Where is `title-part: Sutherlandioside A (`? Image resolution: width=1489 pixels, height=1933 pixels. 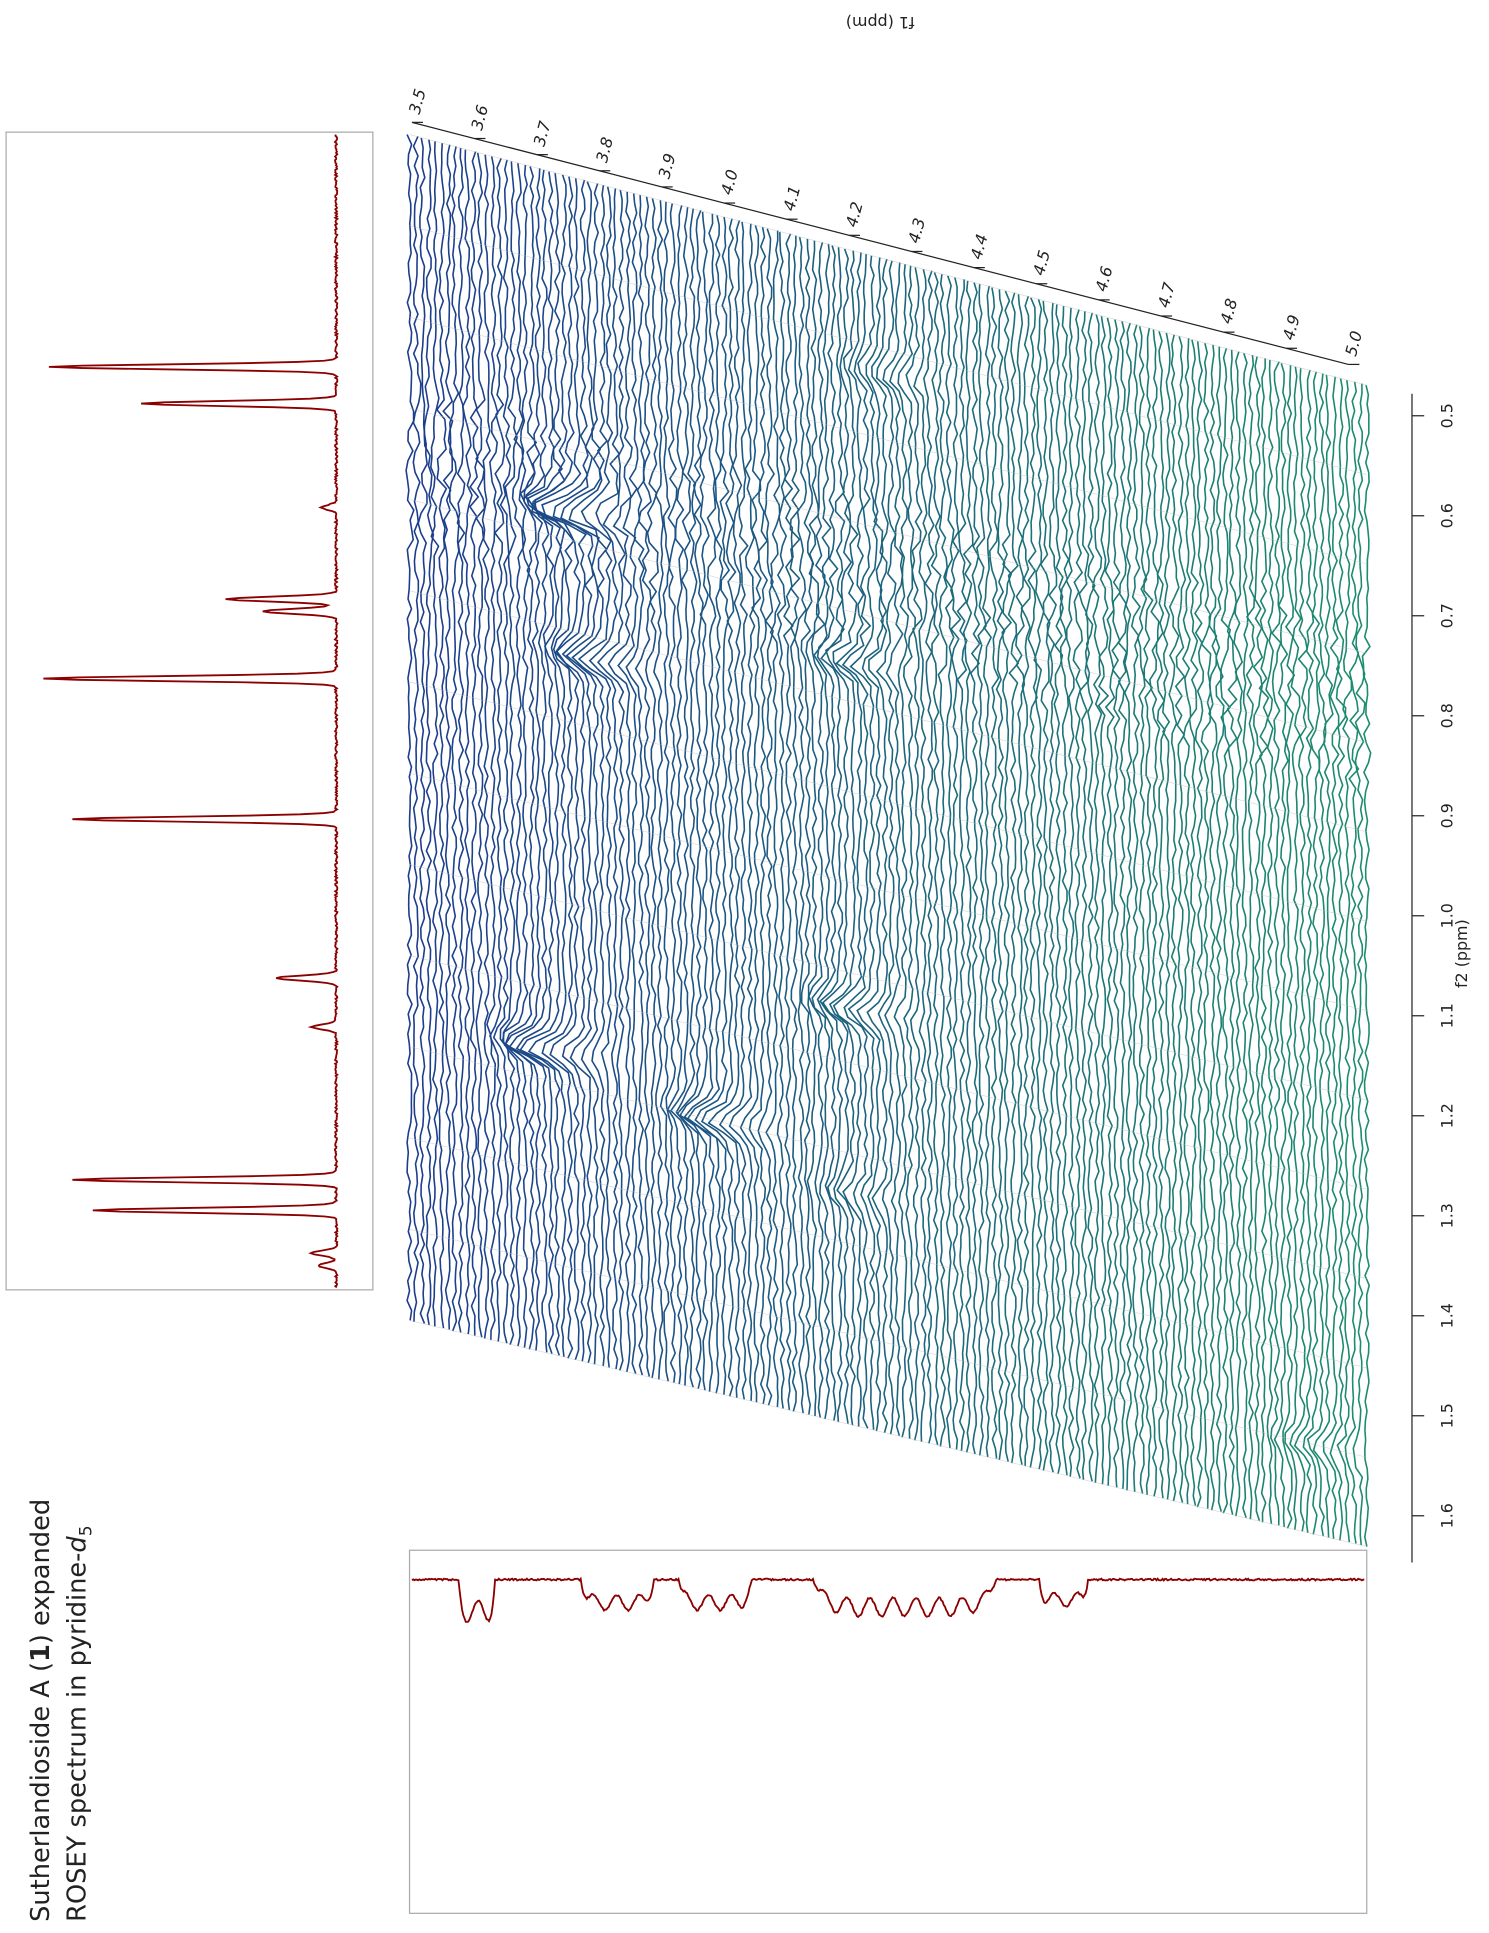 title-part: Sutherlandioside A ( is located at coordinates (41, 1792).